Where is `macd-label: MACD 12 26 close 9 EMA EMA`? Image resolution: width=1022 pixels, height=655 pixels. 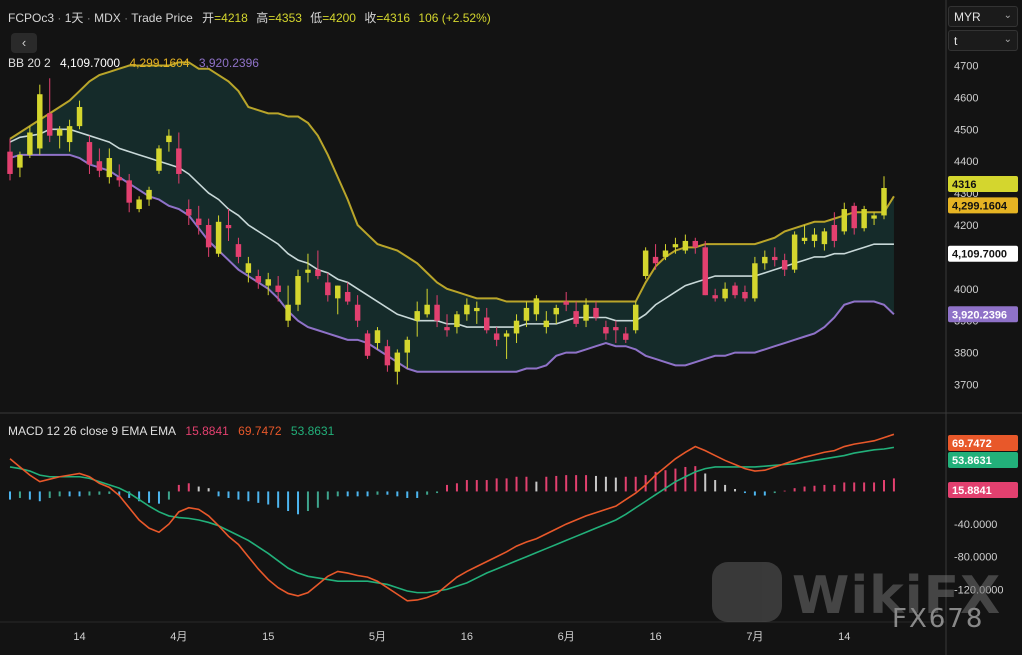 macd-label: MACD 12 26 close 9 EMA EMA is located at coordinates (92, 431).